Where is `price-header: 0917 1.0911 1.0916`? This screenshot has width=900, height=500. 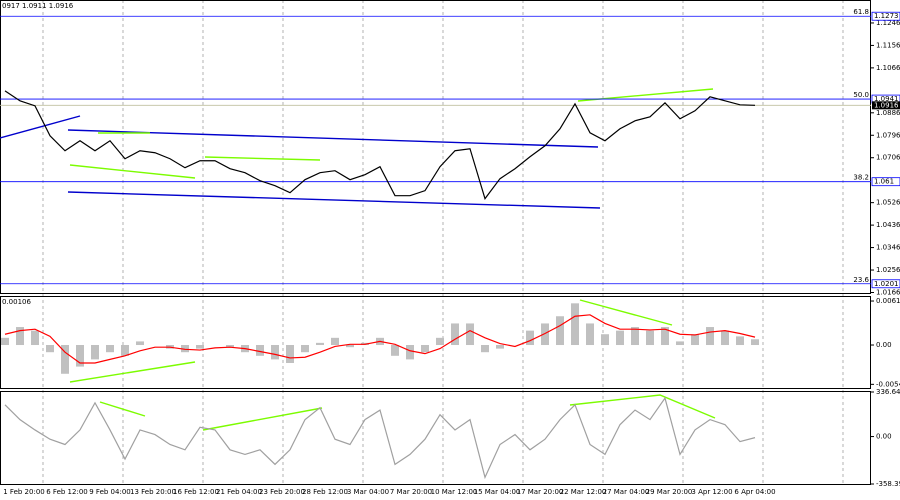
price-header: 0917 1.0911 1.0916 is located at coordinates (38, 6).